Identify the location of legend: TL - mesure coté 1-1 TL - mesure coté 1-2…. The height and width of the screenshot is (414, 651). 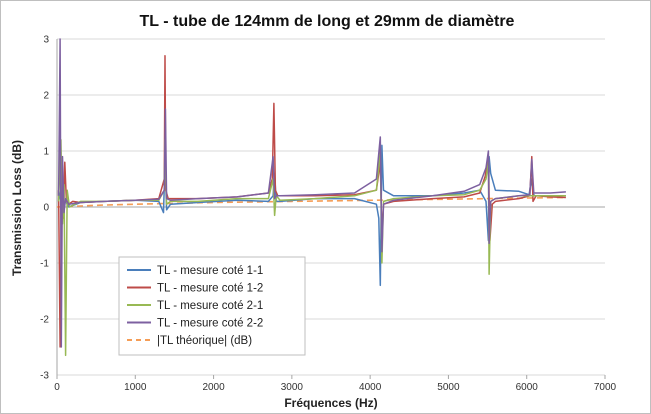
(212, 306).